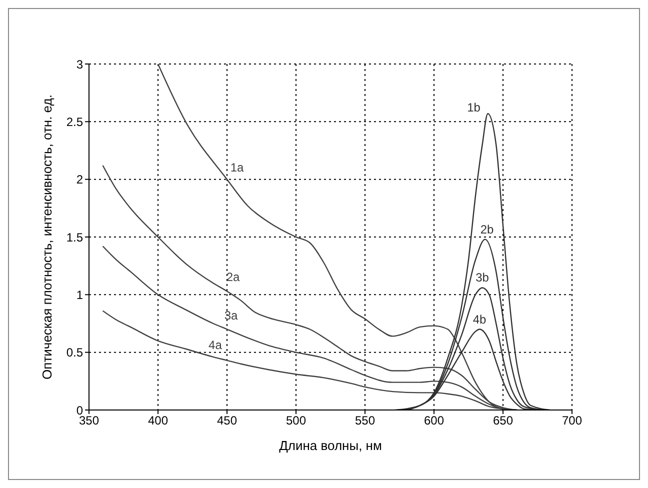 The width and height of the screenshot is (648, 488). Describe the element at coordinates (572, 421) in the screenshot. I see `x-tick-label: 700` at that location.